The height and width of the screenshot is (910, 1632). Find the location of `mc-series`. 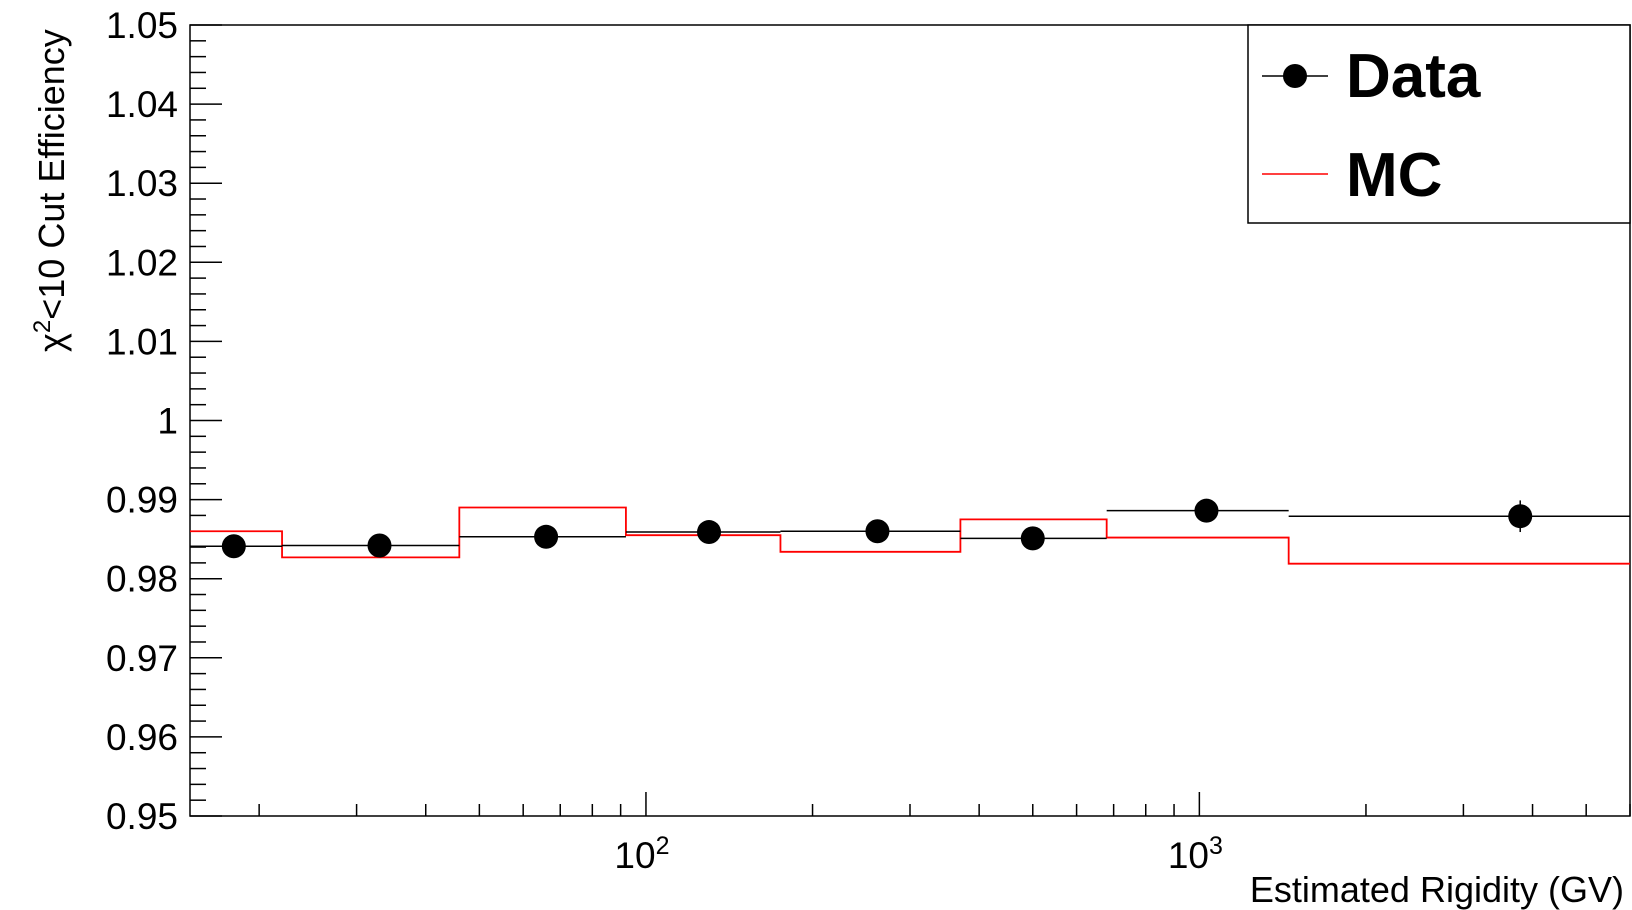

mc-series is located at coordinates (910, 535).